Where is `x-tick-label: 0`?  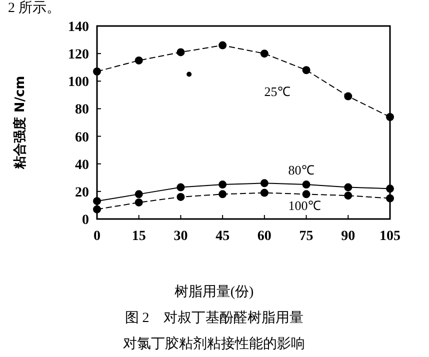 x-tick-label: 0 is located at coordinates (97, 236).